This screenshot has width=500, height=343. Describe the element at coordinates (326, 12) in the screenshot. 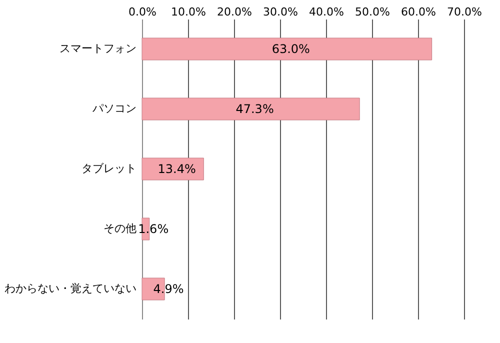

I see `x-tick-label: 40.0%` at that location.